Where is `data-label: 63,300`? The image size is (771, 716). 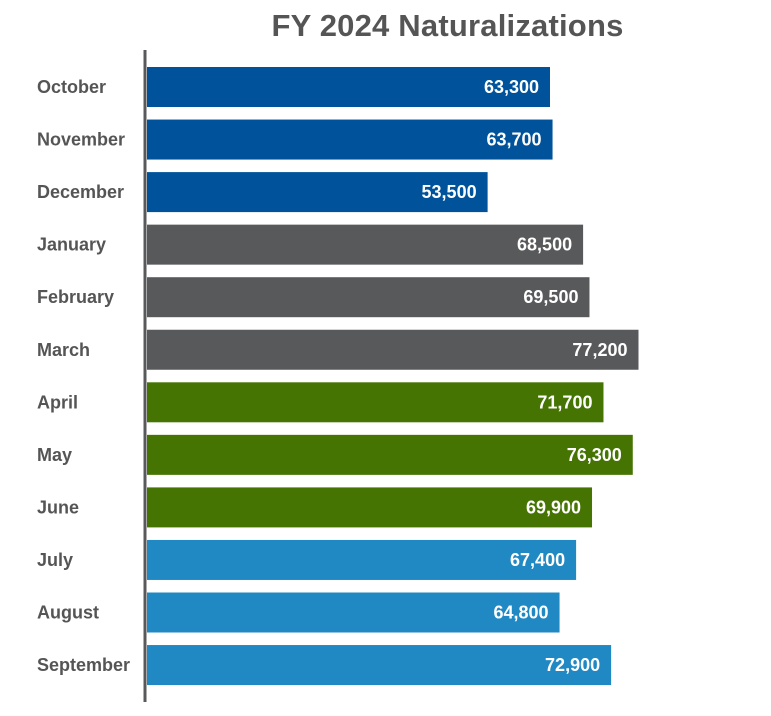
data-label: 63,300 is located at coordinates (511, 87).